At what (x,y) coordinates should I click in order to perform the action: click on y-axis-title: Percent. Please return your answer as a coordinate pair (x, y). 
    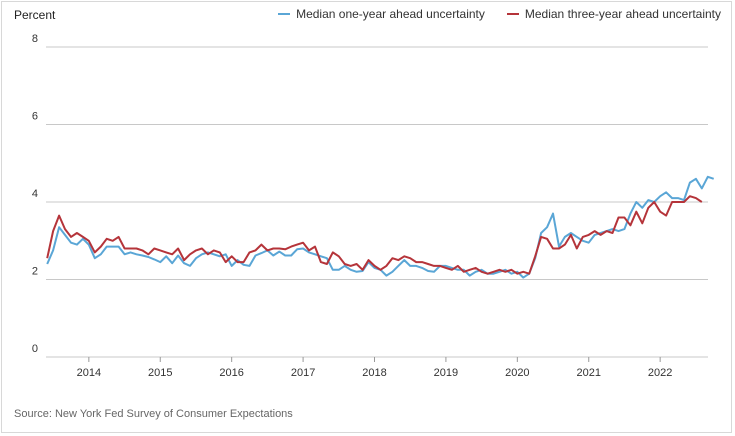
    Looking at the image, I should click on (35, 15).